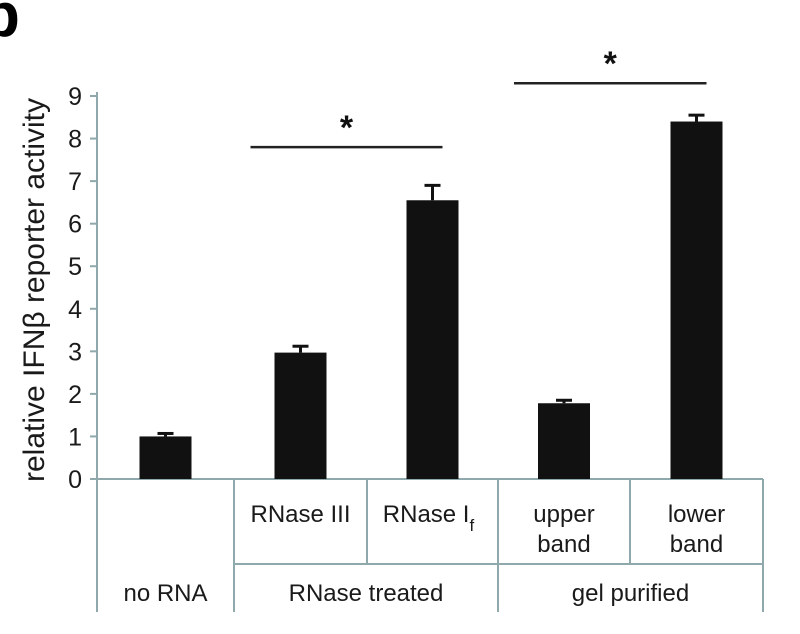  I want to click on y-axis-label: relative IFNβ reporter activity, so click(34, 290).